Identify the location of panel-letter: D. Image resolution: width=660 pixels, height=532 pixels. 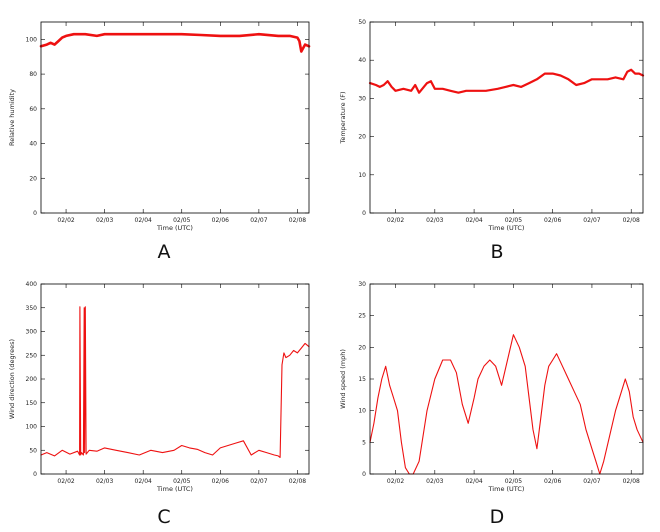
(497, 517).